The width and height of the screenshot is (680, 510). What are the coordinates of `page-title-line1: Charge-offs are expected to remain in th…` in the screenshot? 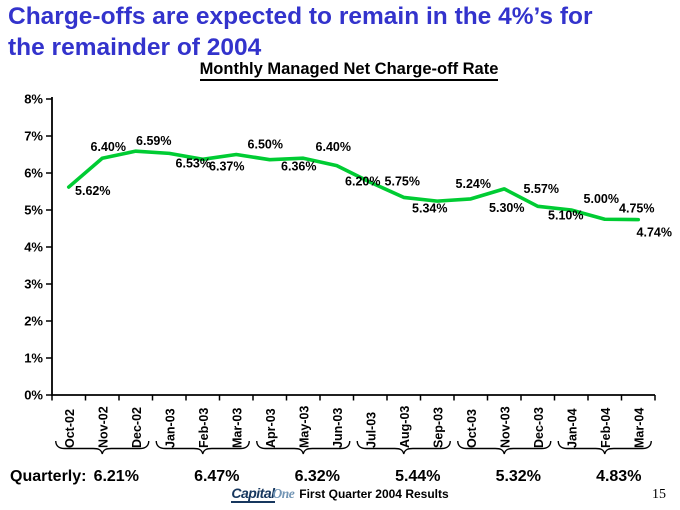 It's located at (300, 16).